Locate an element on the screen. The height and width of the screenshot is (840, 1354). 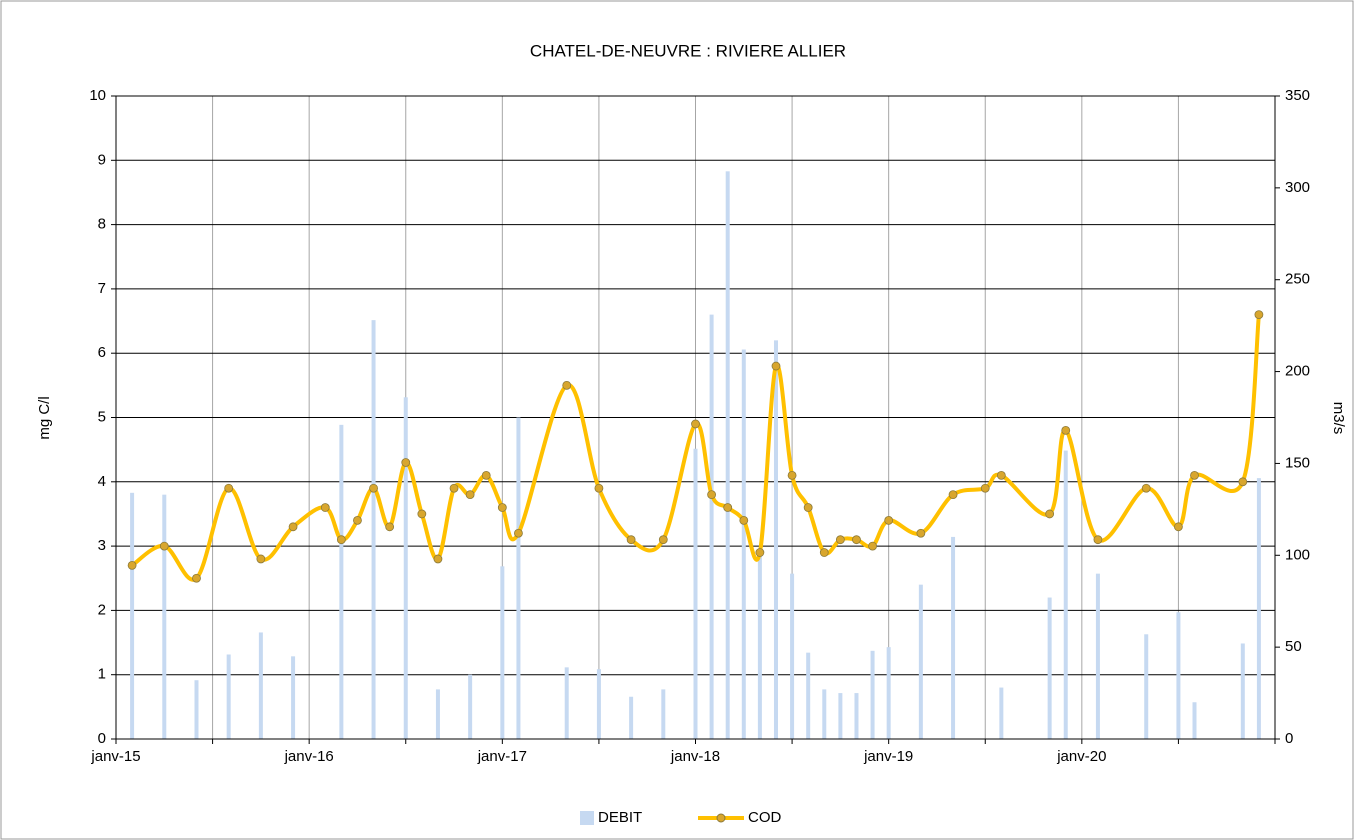
y-tick-label: 3 is located at coordinates (102, 545).